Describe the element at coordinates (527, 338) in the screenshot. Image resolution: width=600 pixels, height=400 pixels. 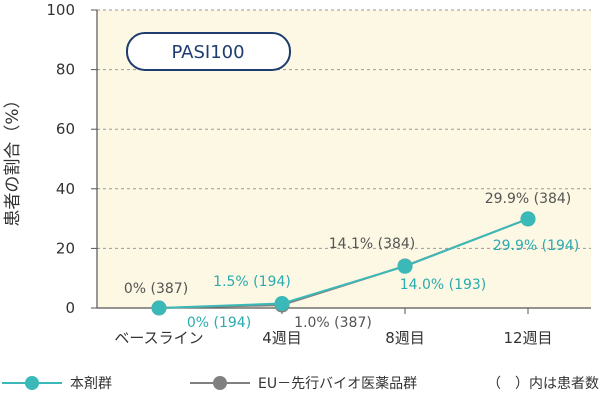
I see `x-tick-label-3: 12週目` at that location.